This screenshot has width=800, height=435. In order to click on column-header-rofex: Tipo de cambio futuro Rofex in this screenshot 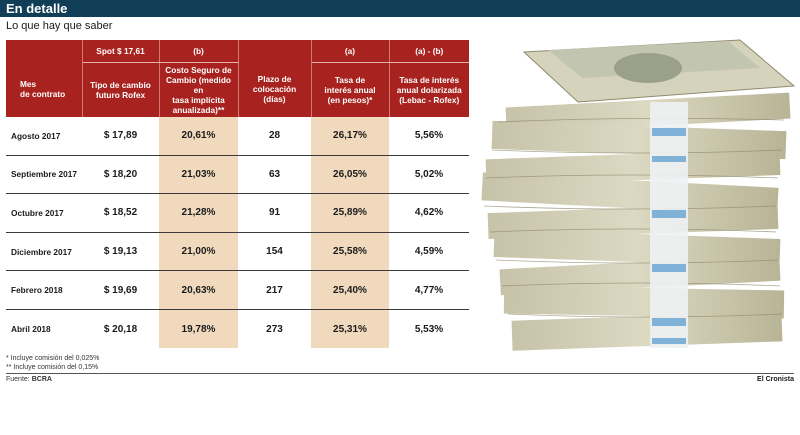, I will do `click(121, 89)`.